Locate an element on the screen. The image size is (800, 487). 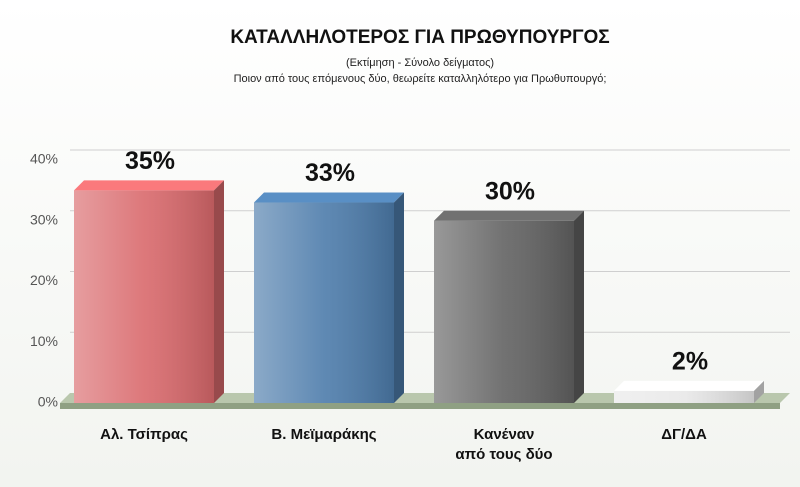
value-label: 30% is located at coordinates (510, 191).